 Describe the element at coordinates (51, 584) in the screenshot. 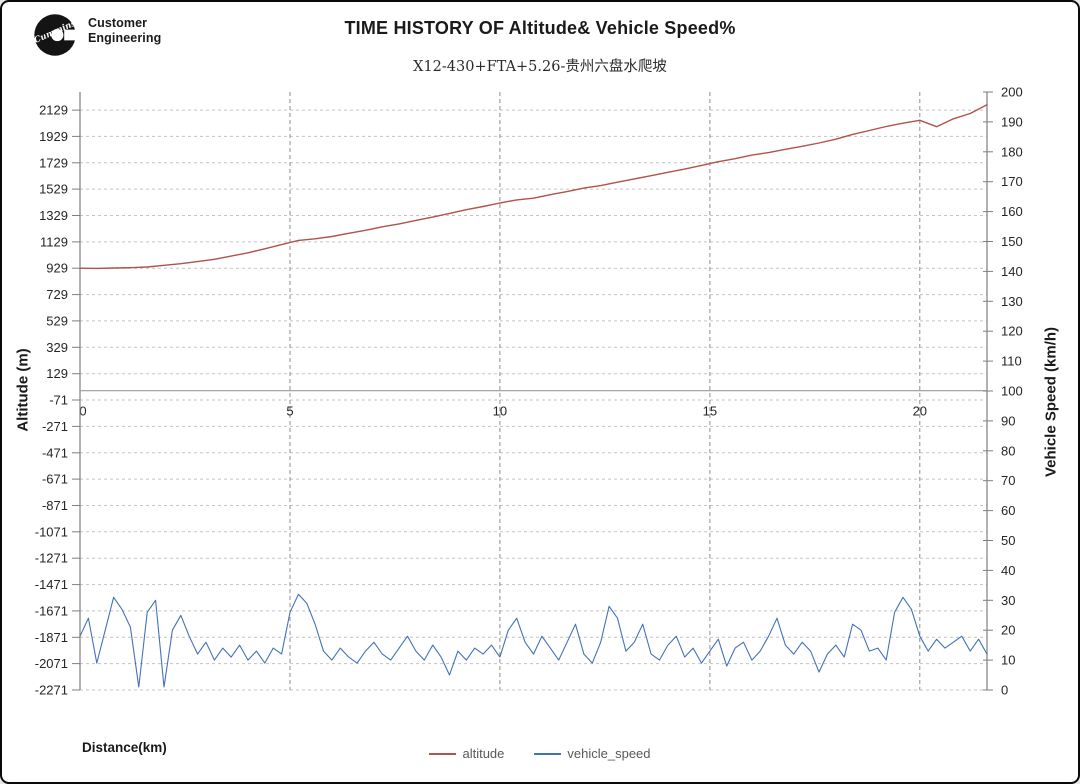

I see `y-left-tick-label: -1471` at that location.